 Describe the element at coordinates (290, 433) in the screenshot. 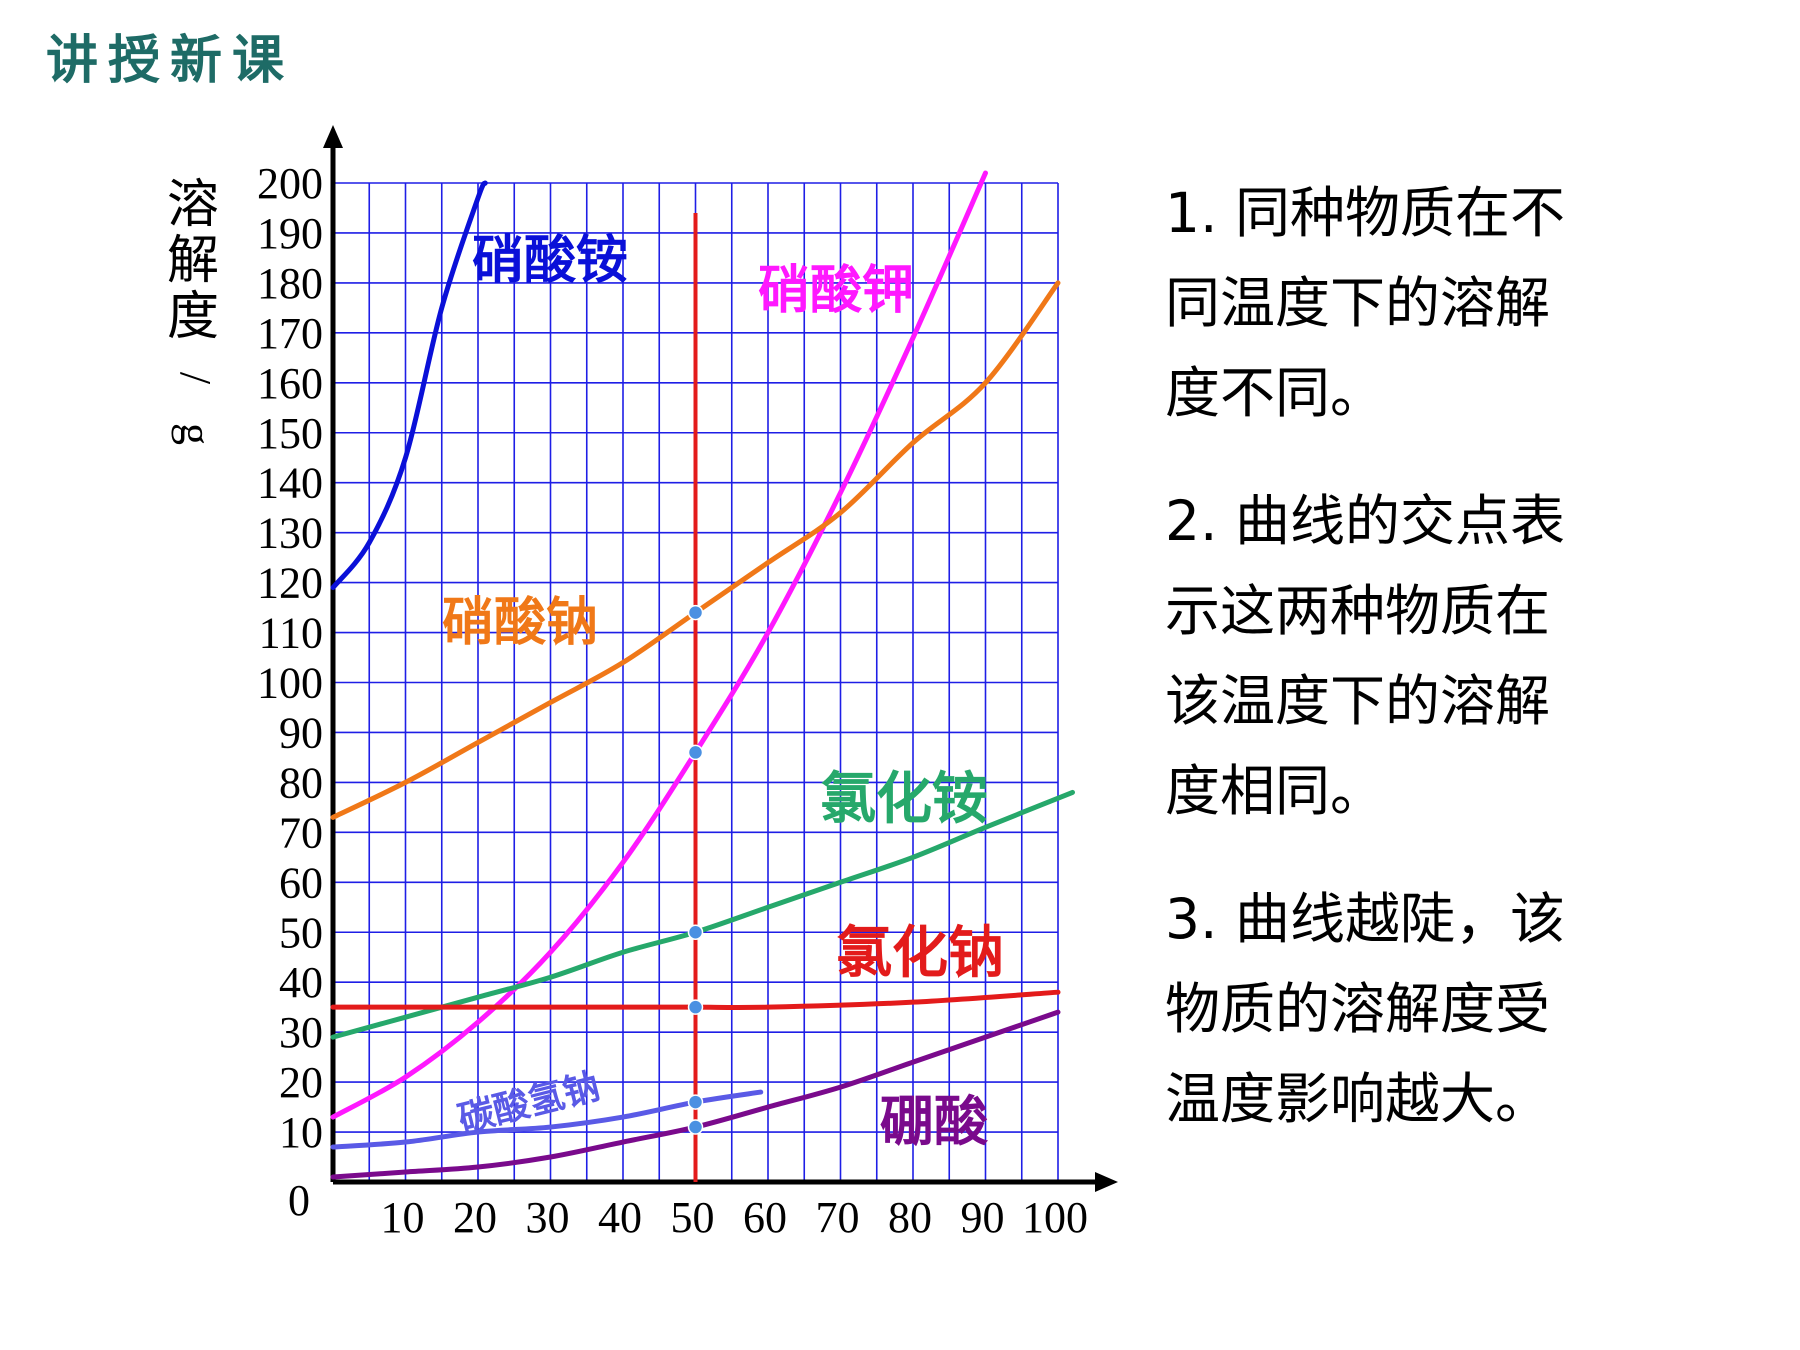

I see `y-tick-150: 150` at that location.